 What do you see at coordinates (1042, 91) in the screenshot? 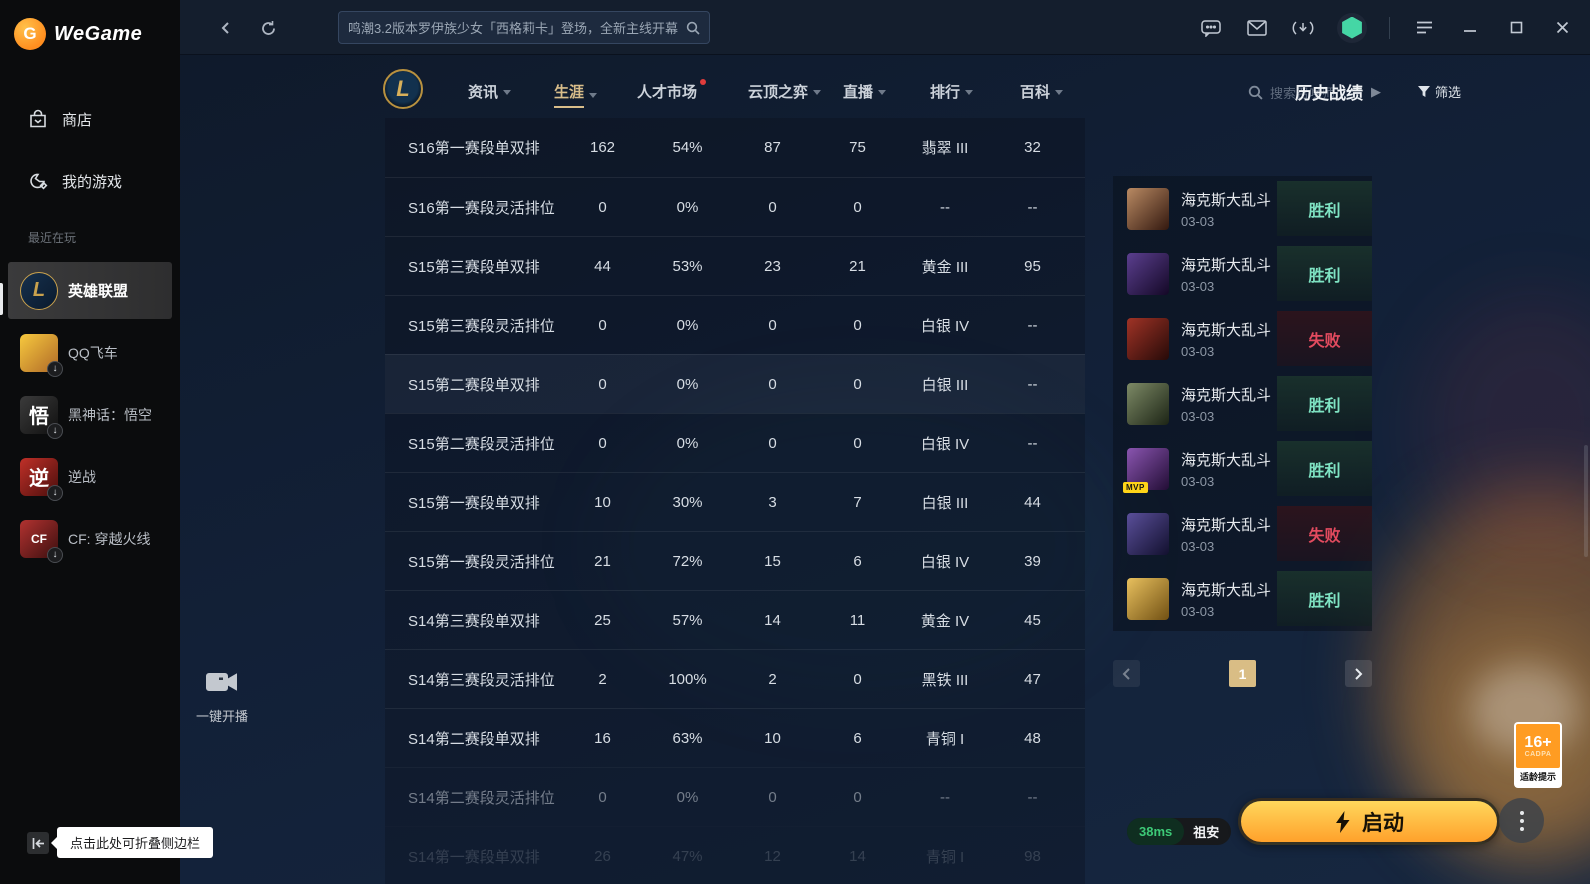
I see `tab-百科: 百科` at bounding box center [1042, 91].